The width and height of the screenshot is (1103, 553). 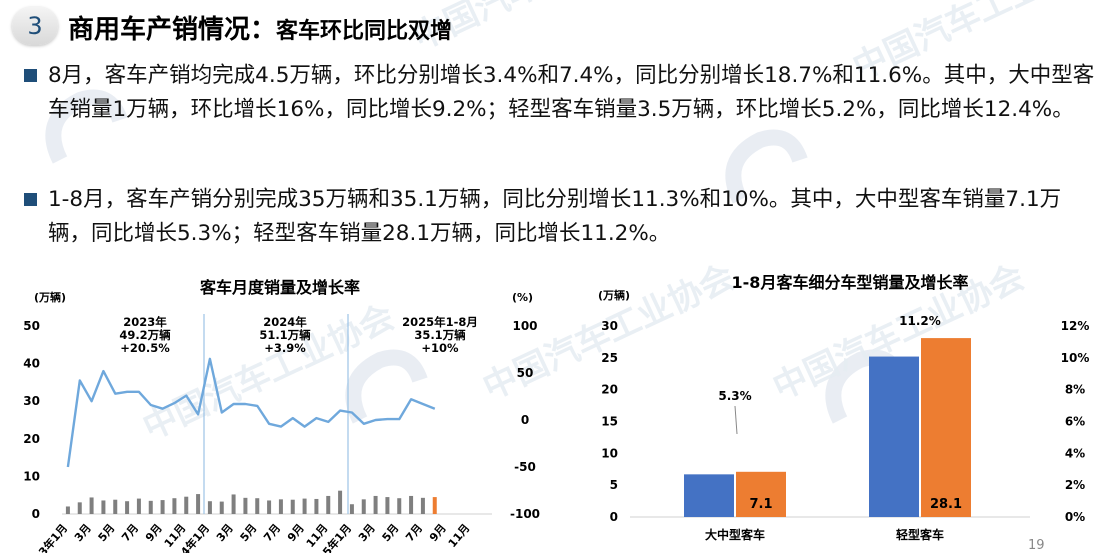 I want to click on chart-1-growth-line, so click(x=251, y=412).